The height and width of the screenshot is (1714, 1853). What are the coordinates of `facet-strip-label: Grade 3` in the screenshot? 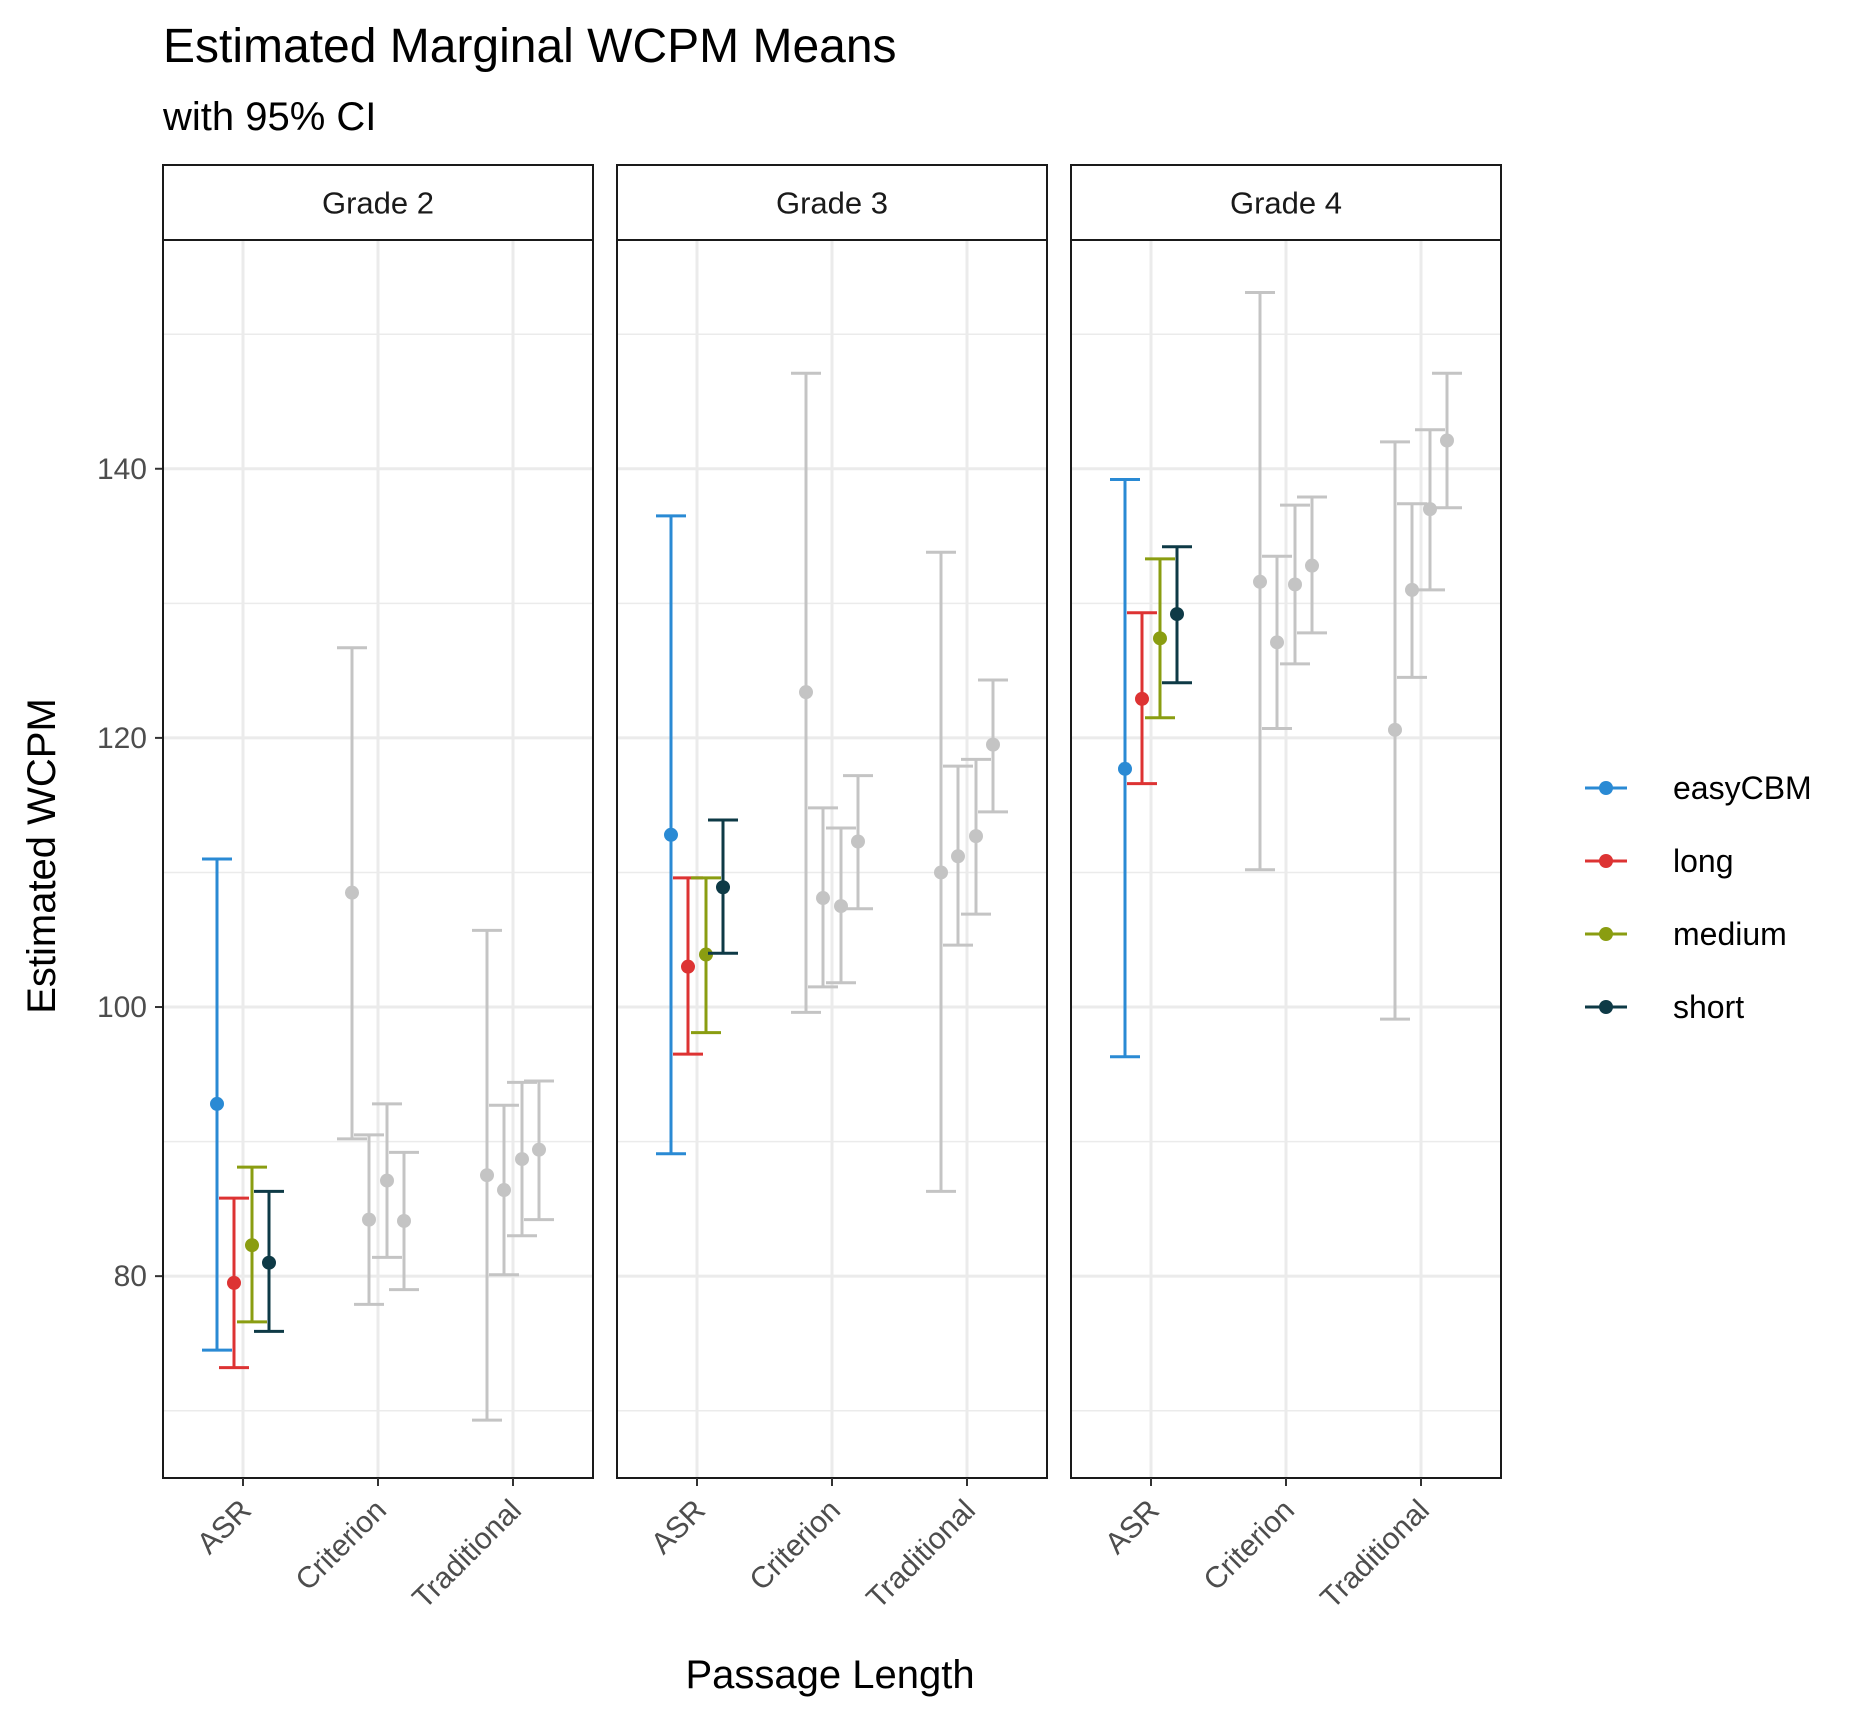 It's located at (832, 203).